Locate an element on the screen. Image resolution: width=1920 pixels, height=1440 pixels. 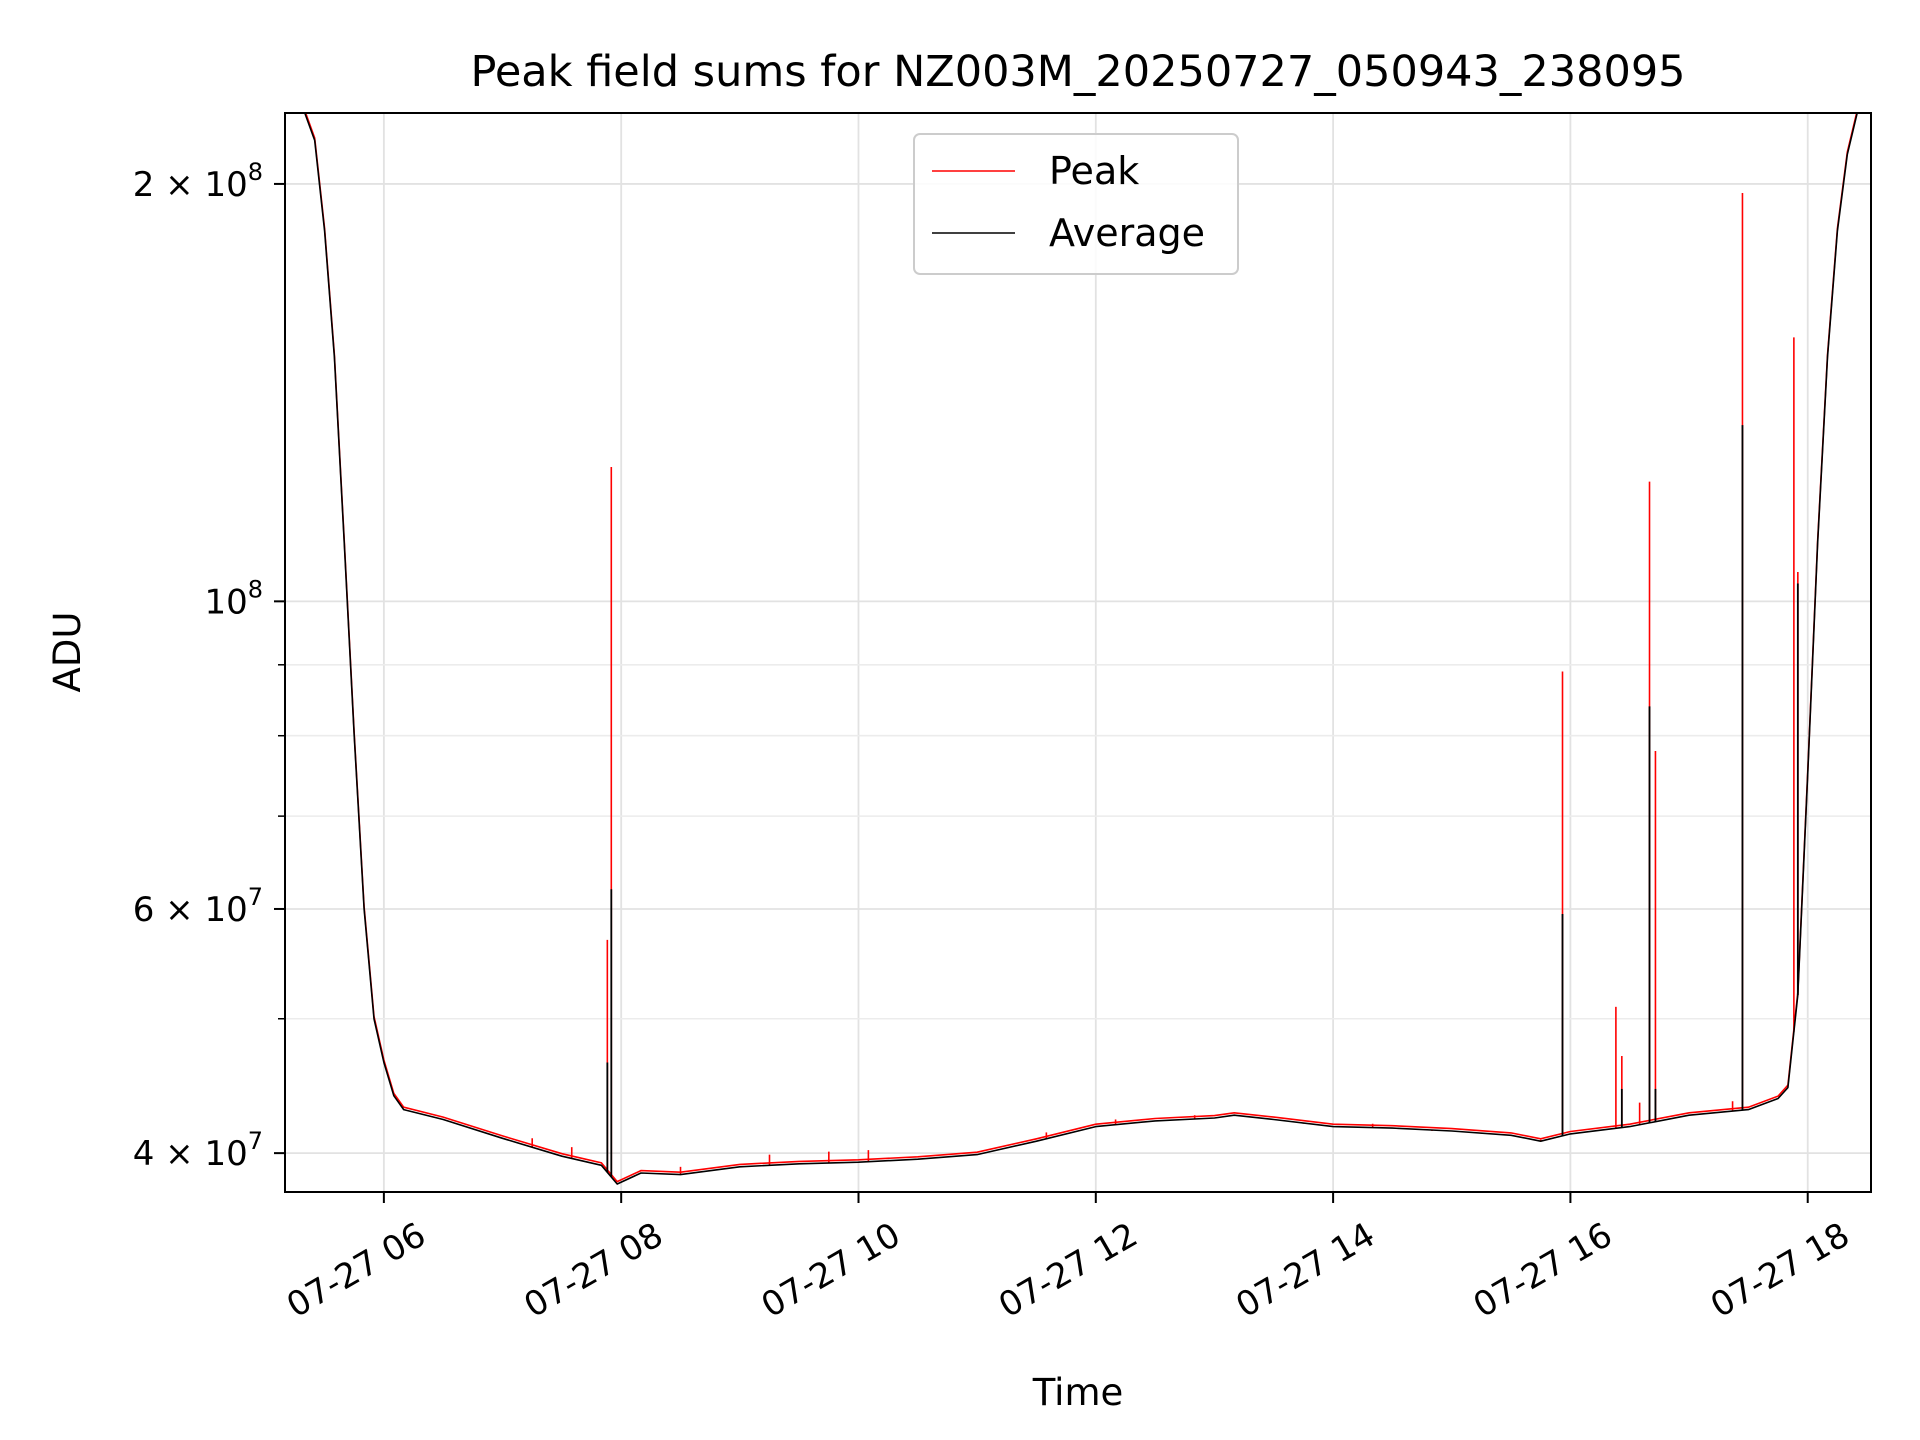
y-tick-label: 4 × 107 is located at coordinates (198, 1150).